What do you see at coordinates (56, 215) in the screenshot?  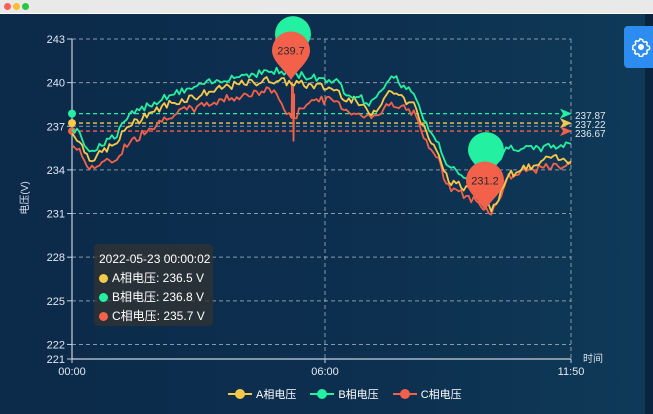 I see `y-tick-label: 231` at bounding box center [56, 215].